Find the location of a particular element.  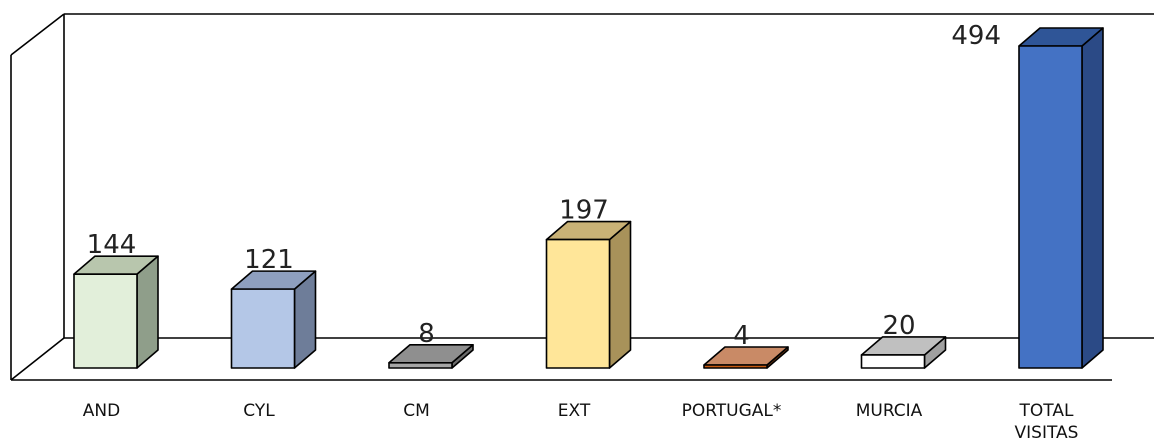

bar-front-cyl is located at coordinates (263, 328).